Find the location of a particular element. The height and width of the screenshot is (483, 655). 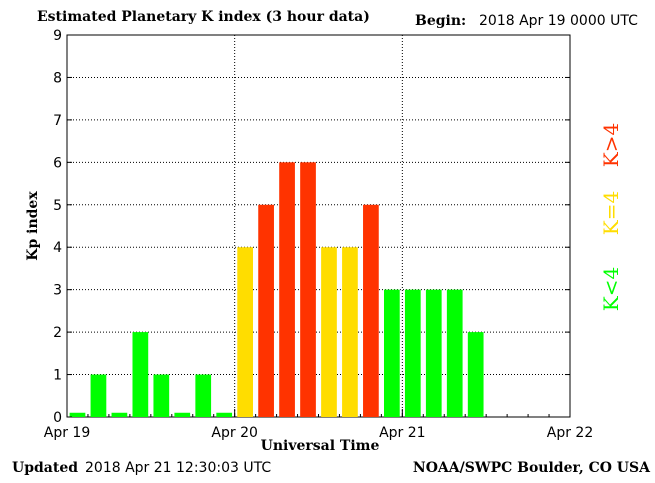

legend-high: K>4 is located at coordinates (611, 145).